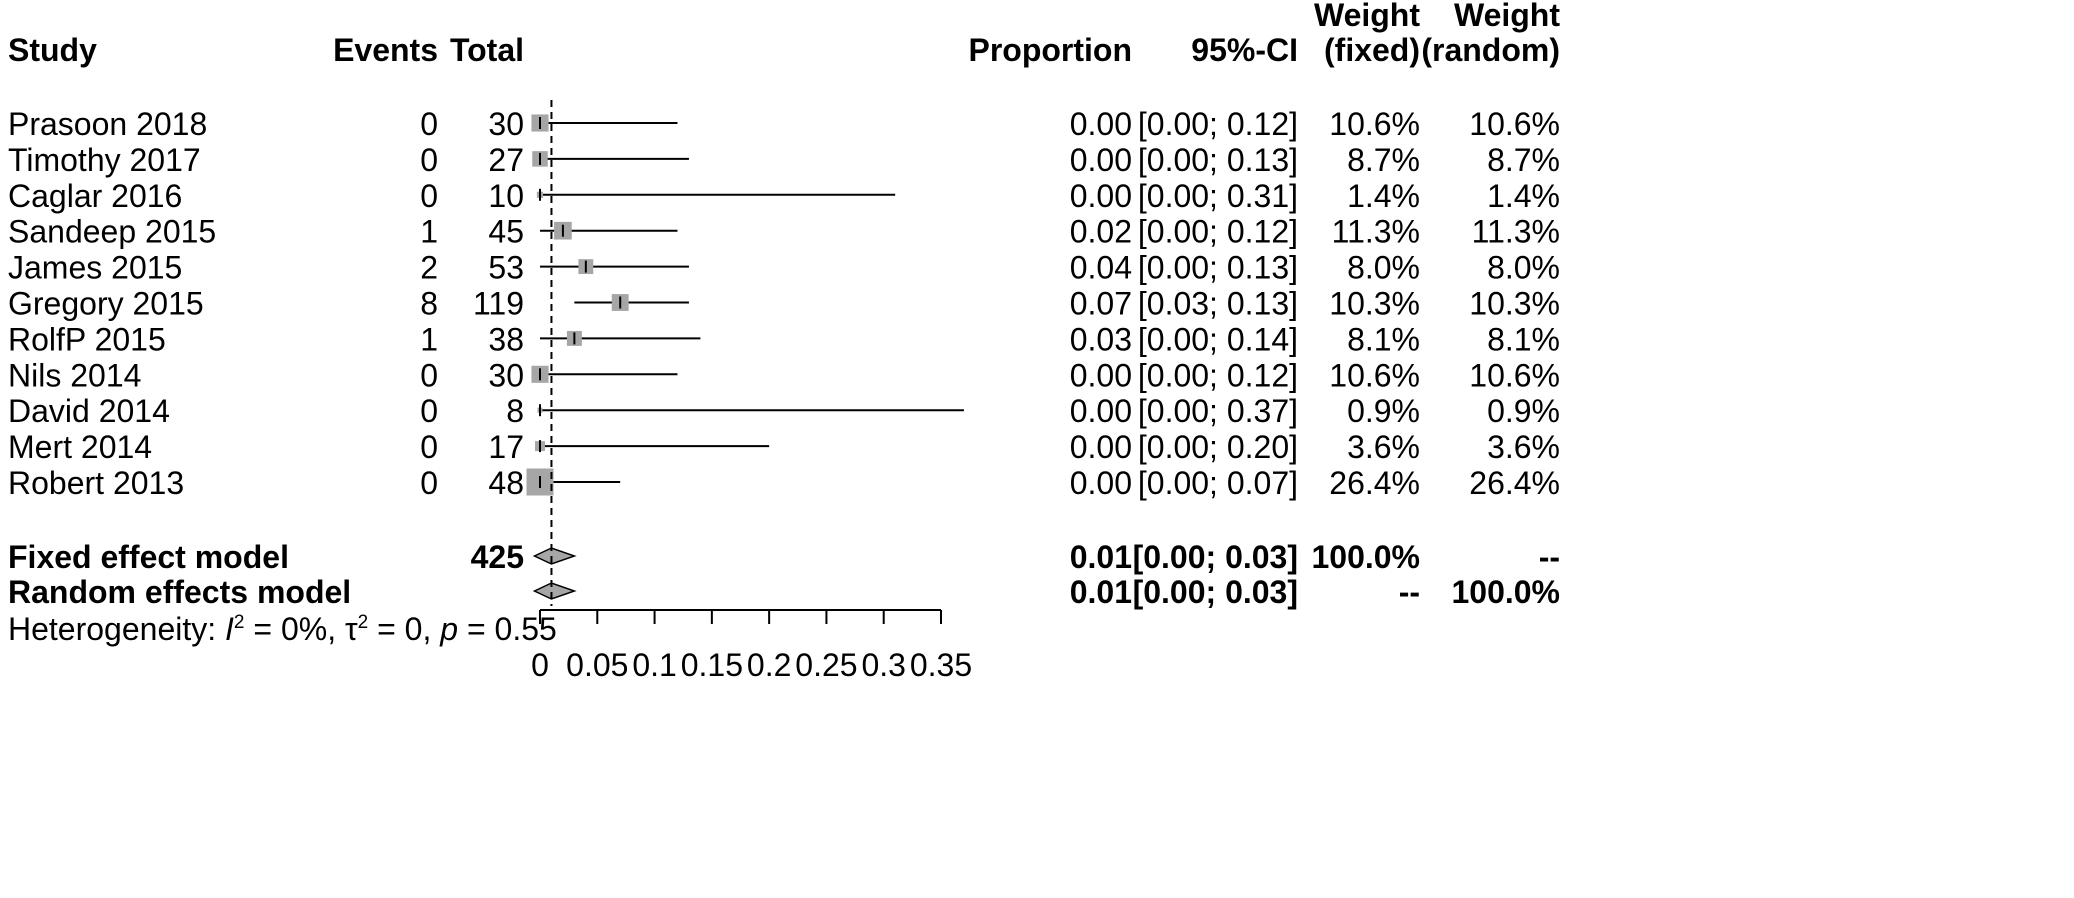 Image resolution: width=2074 pixels, height=898 pixels. What do you see at coordinates (1218, 196) in the screenshot?
I see `study-ci: [0.00; 0.31]` at bounding box center [1218, 196].